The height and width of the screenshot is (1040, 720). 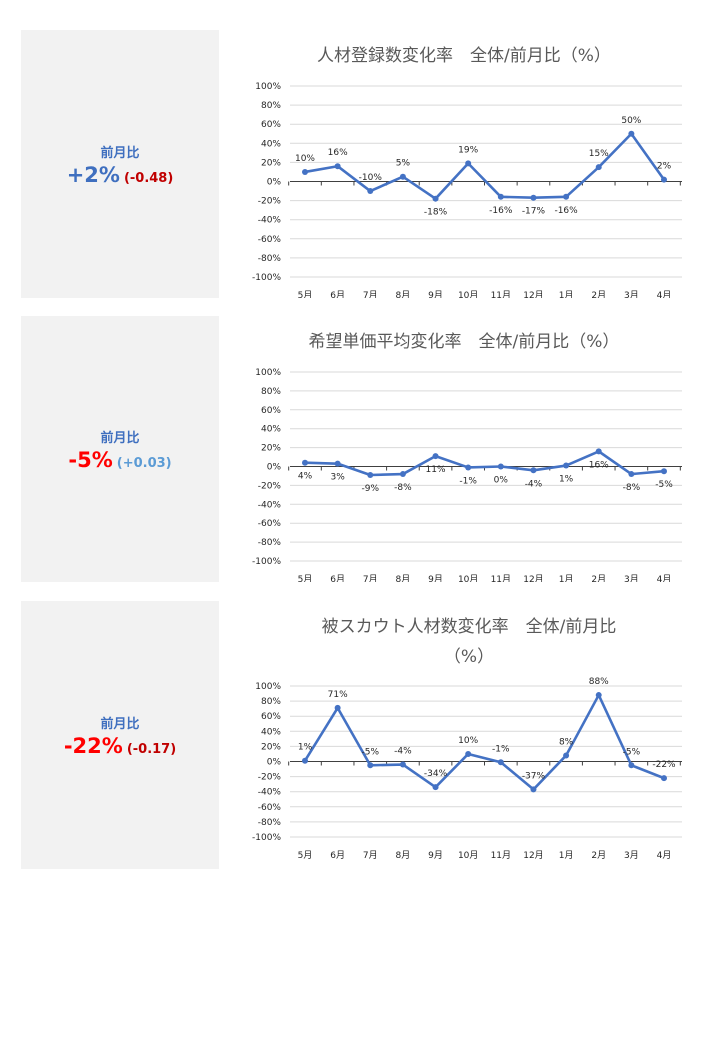 I want to click on data-label: -10%, so click(x=371, y=178).